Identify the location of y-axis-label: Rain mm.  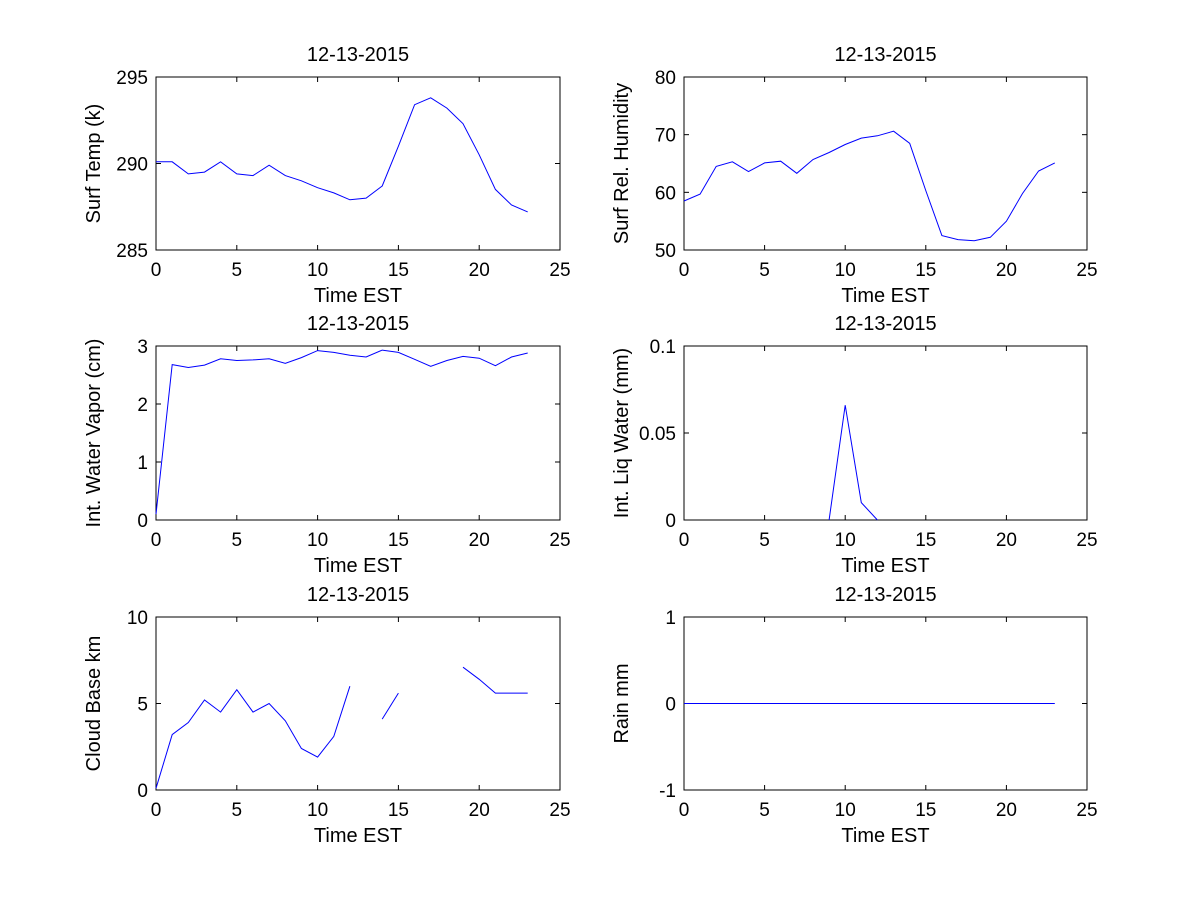
(622, 703).